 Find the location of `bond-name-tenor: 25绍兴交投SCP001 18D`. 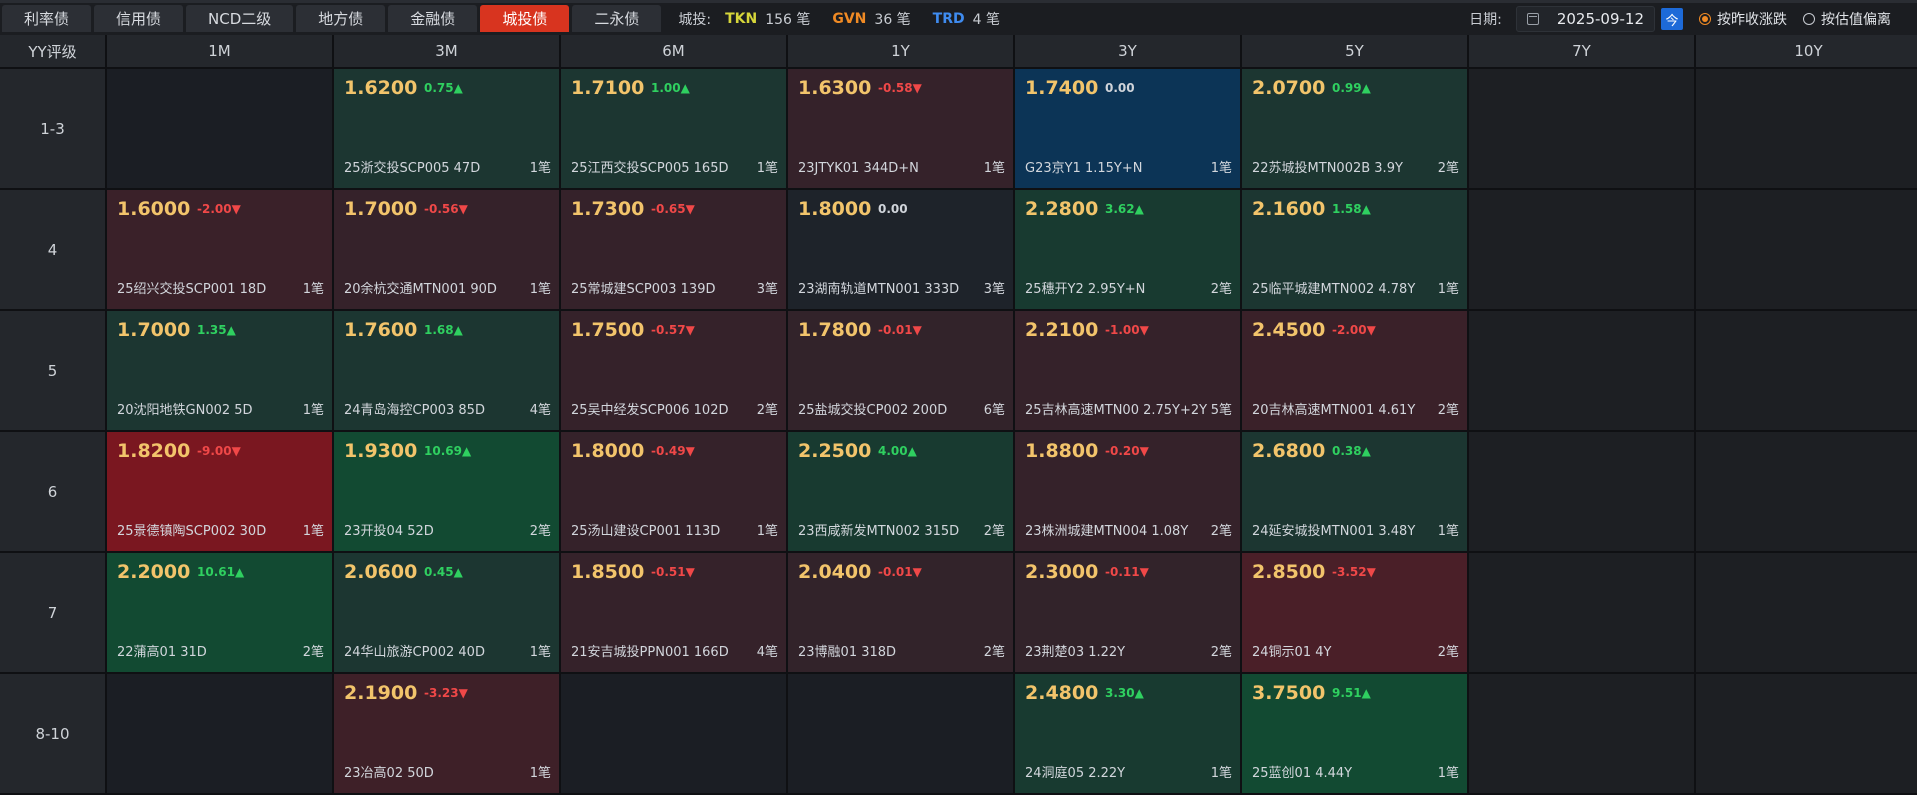

bond-name-tenor: 25绍兴交投SCP001 18D is located at coordinates (192, 289).